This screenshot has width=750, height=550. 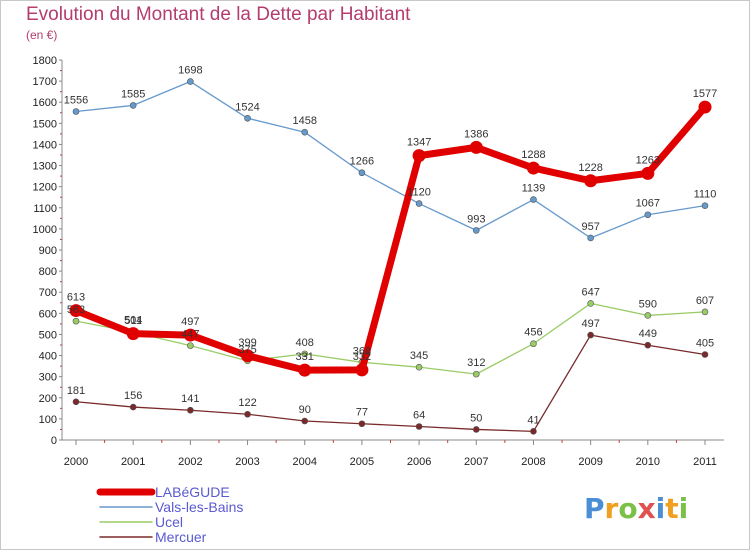 What do you see at coordinates (48, 399) in the screenshot?
I see `y-tick-label: 200` at bounding box center [48, 399].